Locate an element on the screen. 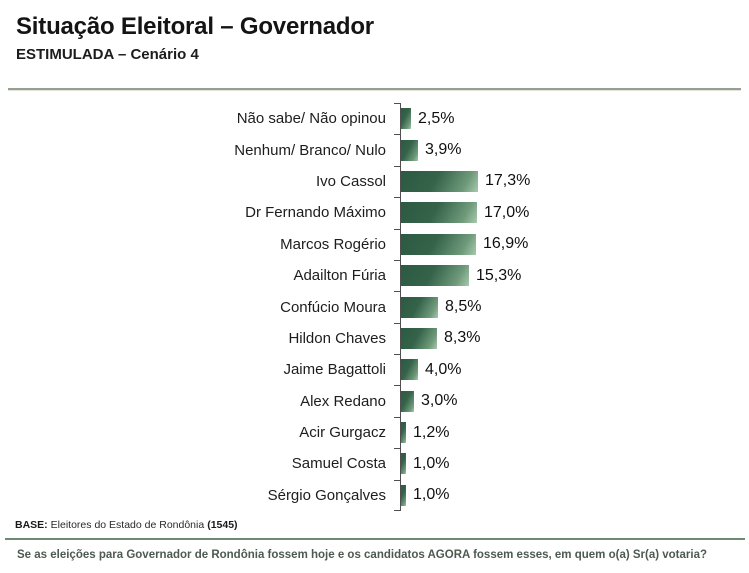 This screenshot has height=573, width=749. value-label: 15,3% is located at coordinates (499, 275).